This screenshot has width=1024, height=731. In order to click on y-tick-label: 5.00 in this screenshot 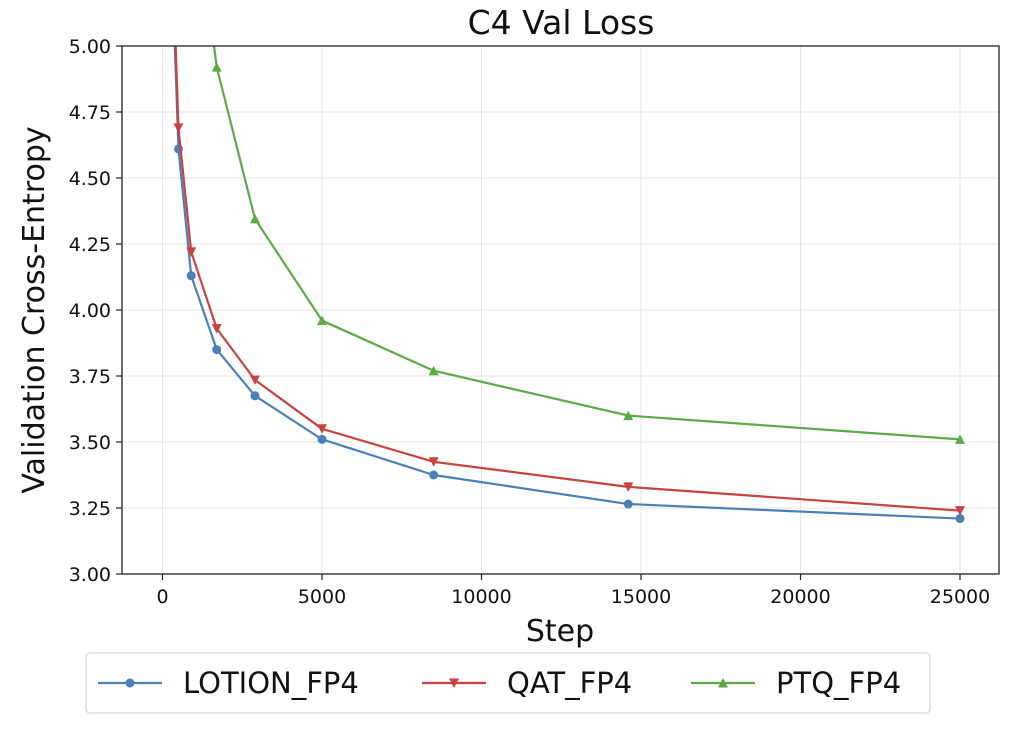, I will do `click(90, 47)`.